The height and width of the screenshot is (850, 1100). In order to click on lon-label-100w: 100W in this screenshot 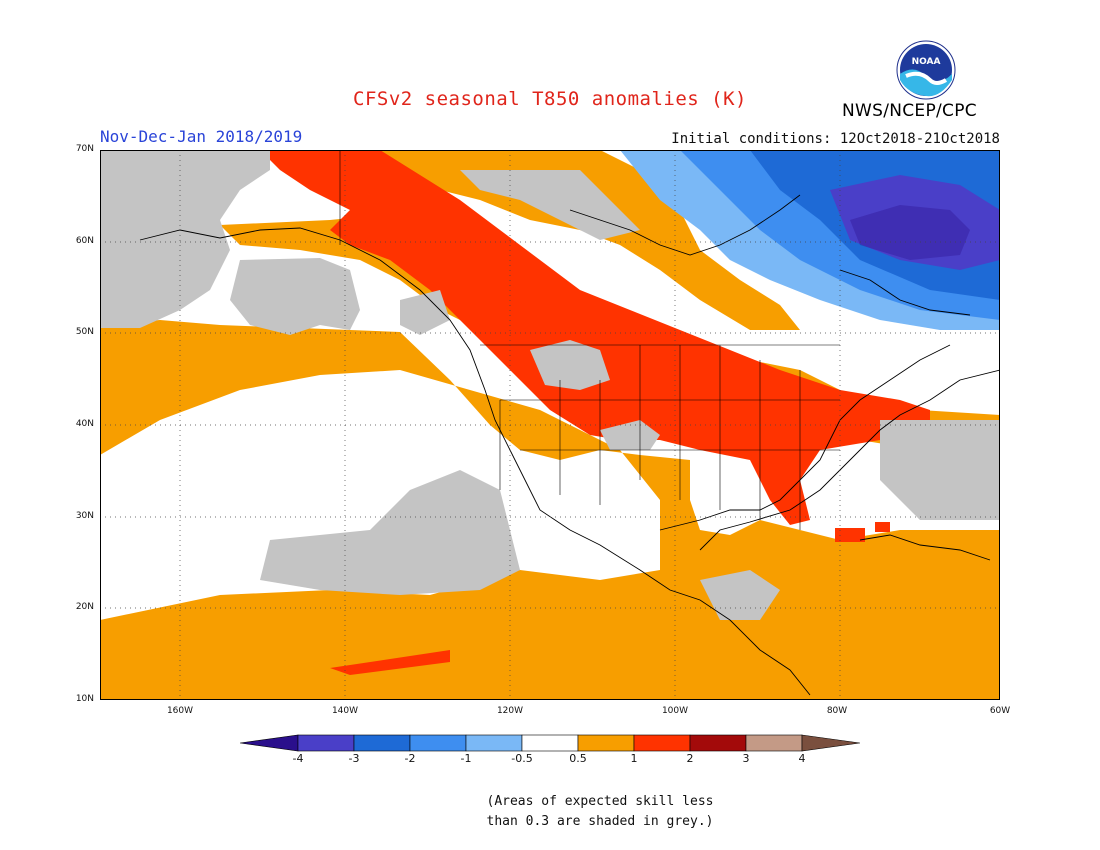, I will do `click(675, 711)`.